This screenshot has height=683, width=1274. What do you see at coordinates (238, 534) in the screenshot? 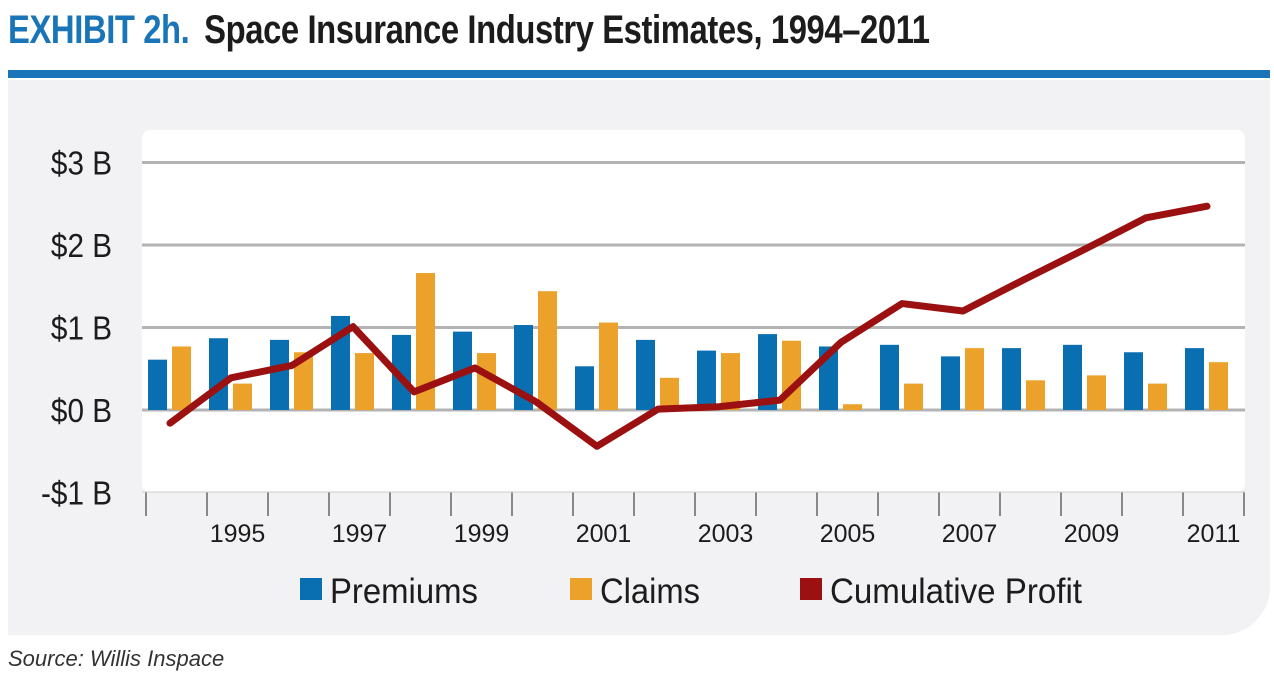
I see `x-tick-label: 1995` at bounding box center [238, 534].